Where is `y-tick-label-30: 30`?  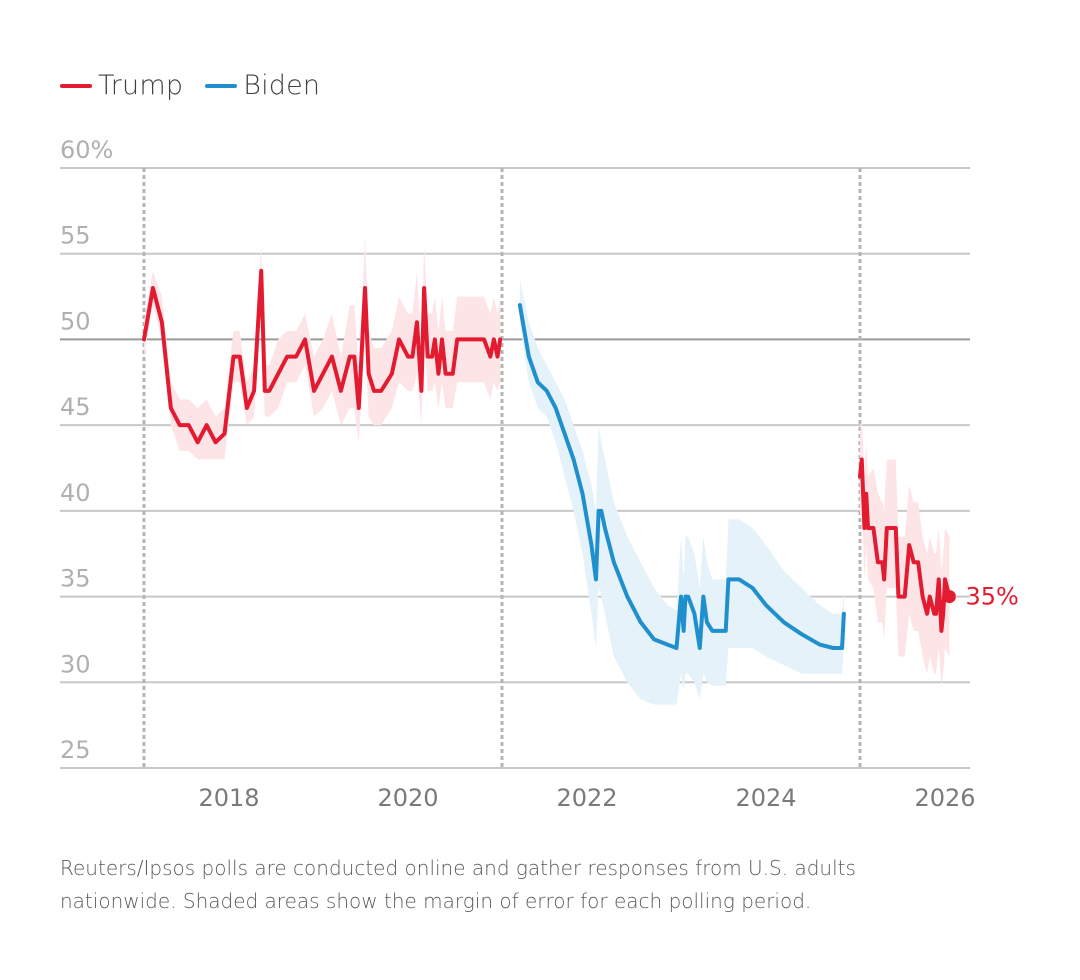
y-tick-label-30: 30 is located at coordinates (75, 664).